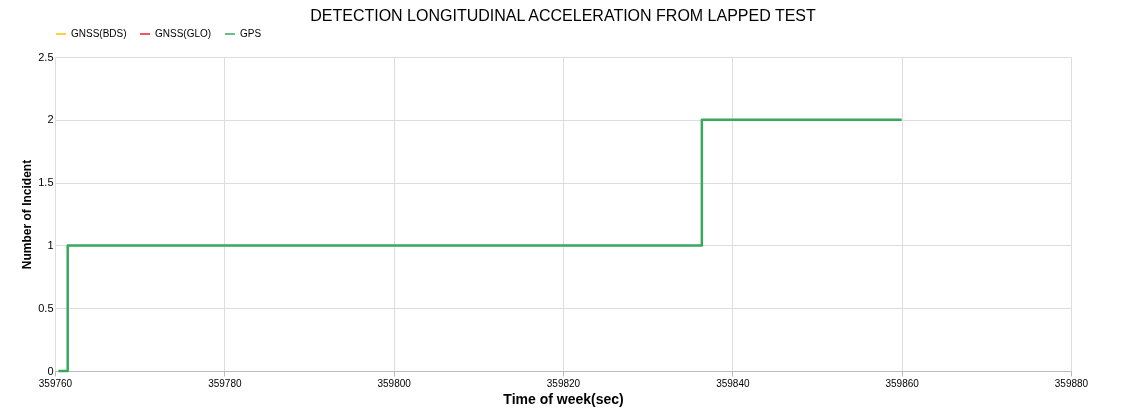  I want to click on x-tick-label: 359760, so click(55, 383).